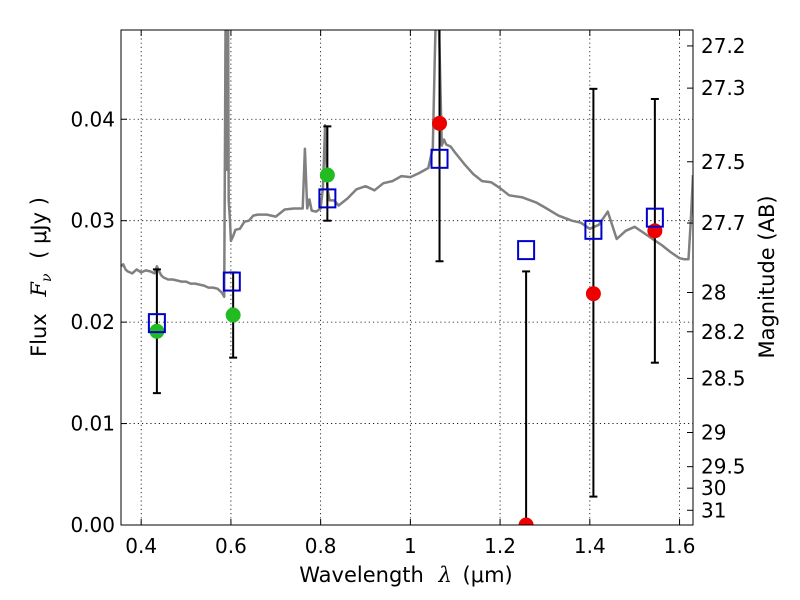 The image size is (800, 600). I want to click on y2-tick-label-3: 27.7, so click(723, 223).